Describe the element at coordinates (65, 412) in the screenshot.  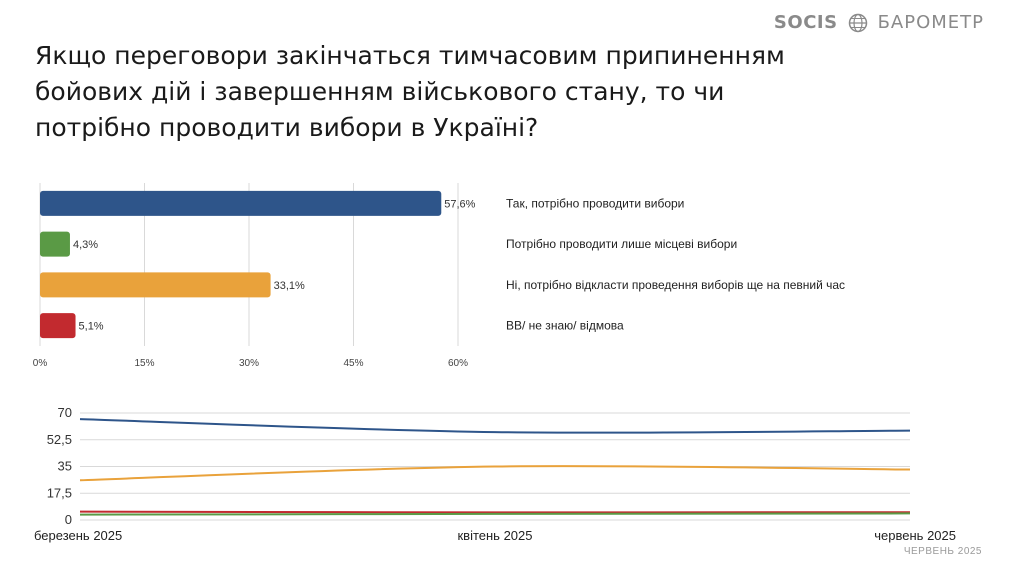
I see `line-y-tick-label: 70` at that location.